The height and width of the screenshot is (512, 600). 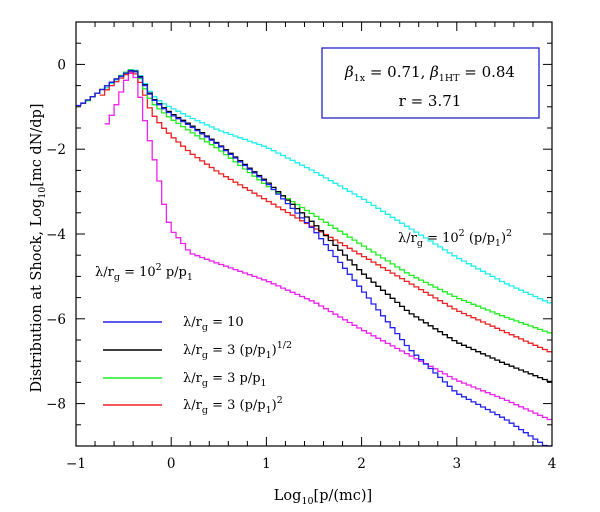 I want to click on legend-label-green: λ/rg = 3 p/p1, so click(x=225, y=380).